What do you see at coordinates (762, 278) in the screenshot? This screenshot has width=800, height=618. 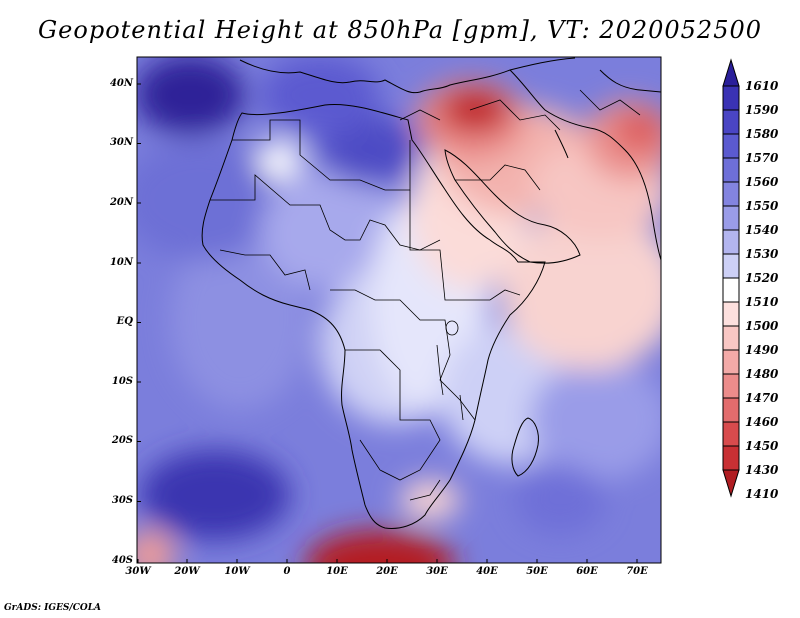 I see `colorbar-label: 1520` at bounding box center [762, 278].